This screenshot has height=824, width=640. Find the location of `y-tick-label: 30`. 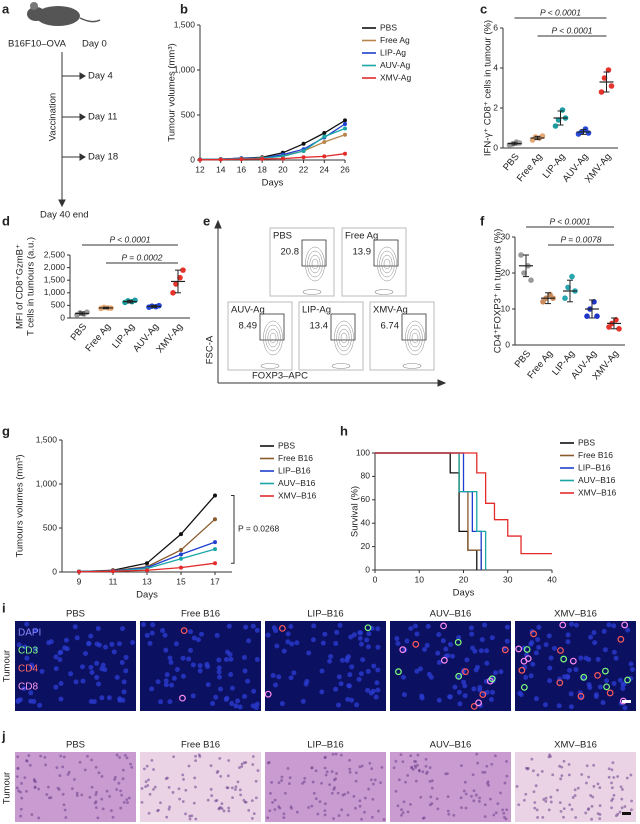

y-tick-label: 30 is located at coordinates (506, 236).